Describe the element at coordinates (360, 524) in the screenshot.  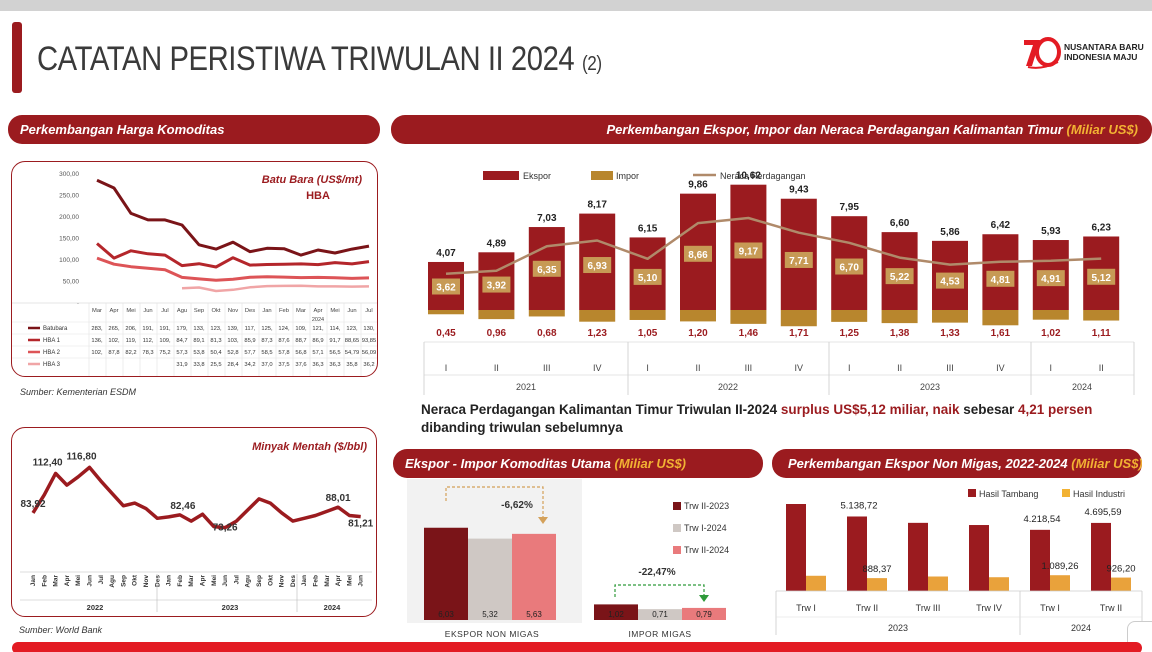
I see `point-label: 81,21` at that location.